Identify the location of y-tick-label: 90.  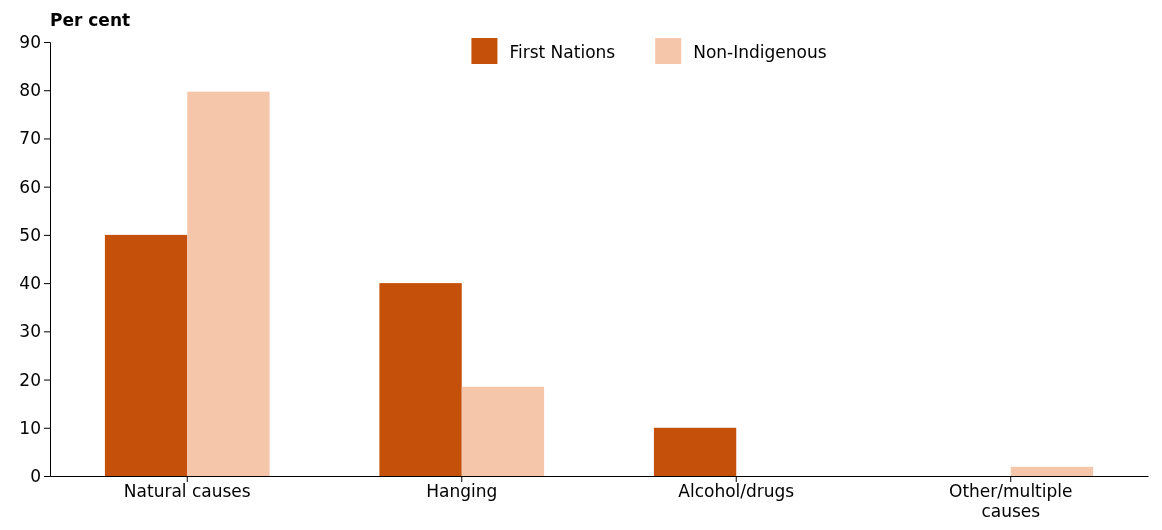
(30, 41).